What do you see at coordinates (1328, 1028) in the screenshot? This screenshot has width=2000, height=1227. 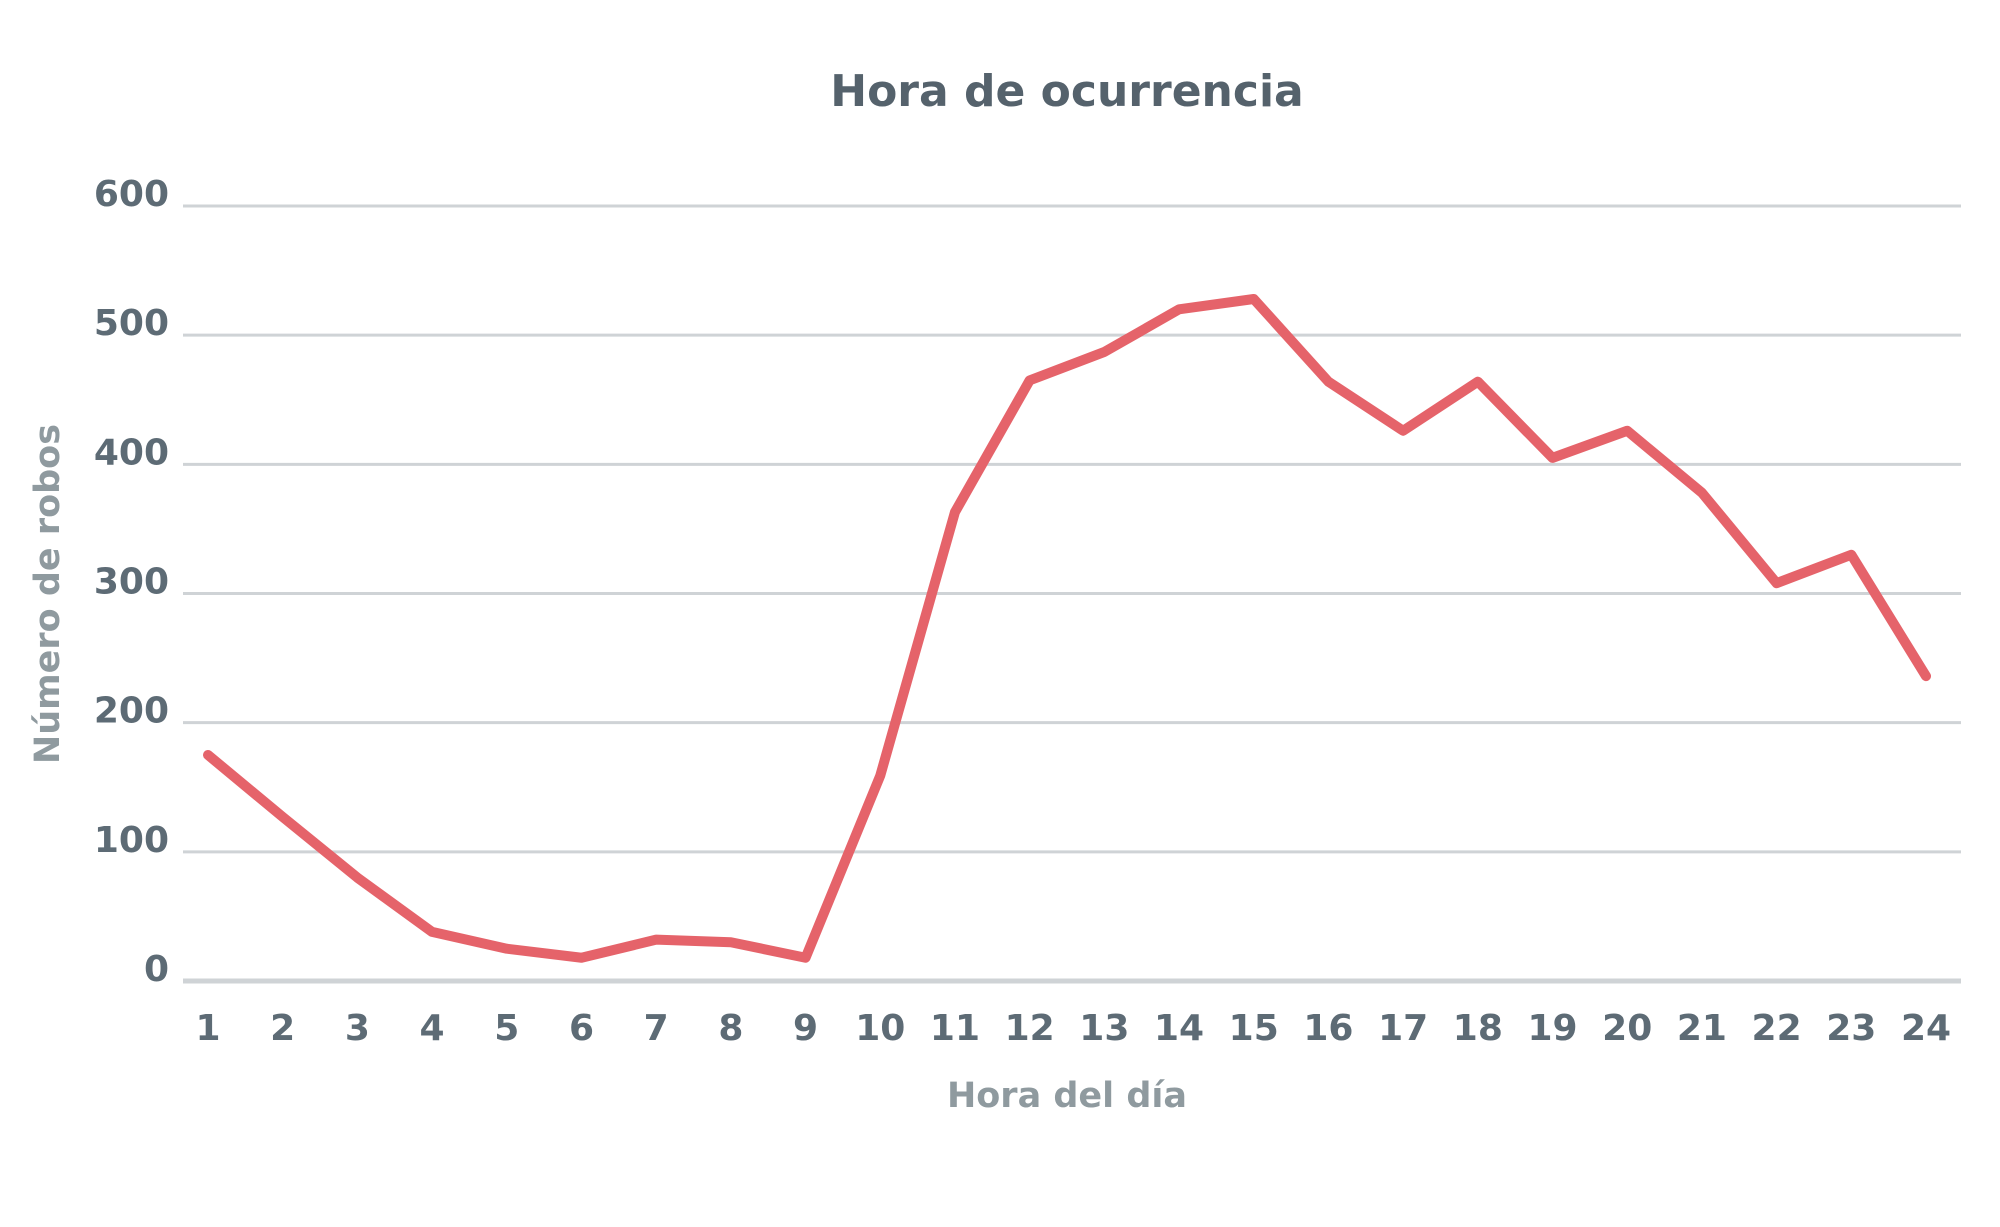 I see `x-tick-label: 16` at bounding box center [1328, 1028].